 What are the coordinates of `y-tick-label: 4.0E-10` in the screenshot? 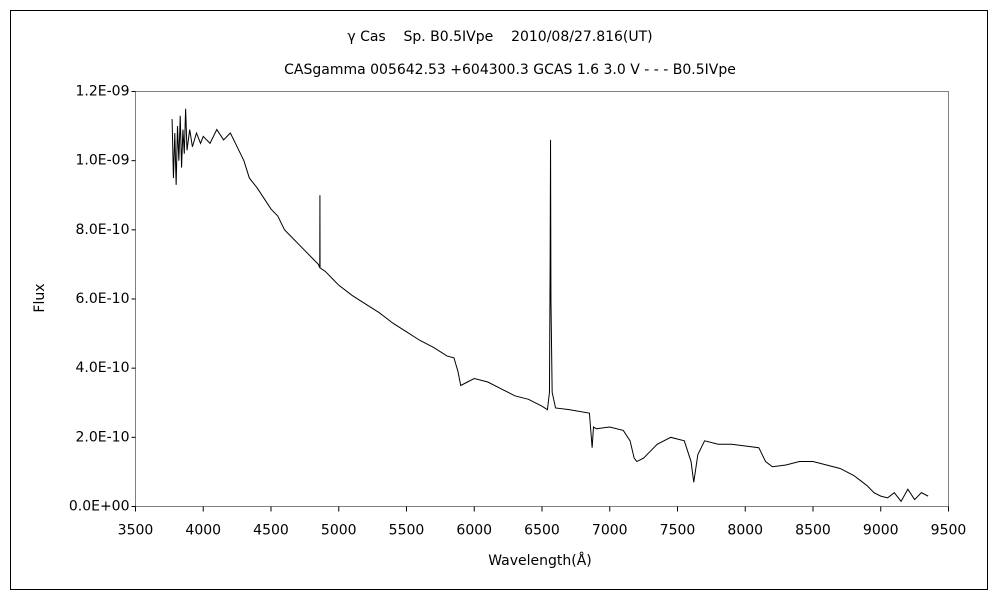 It's located at (103, 368).